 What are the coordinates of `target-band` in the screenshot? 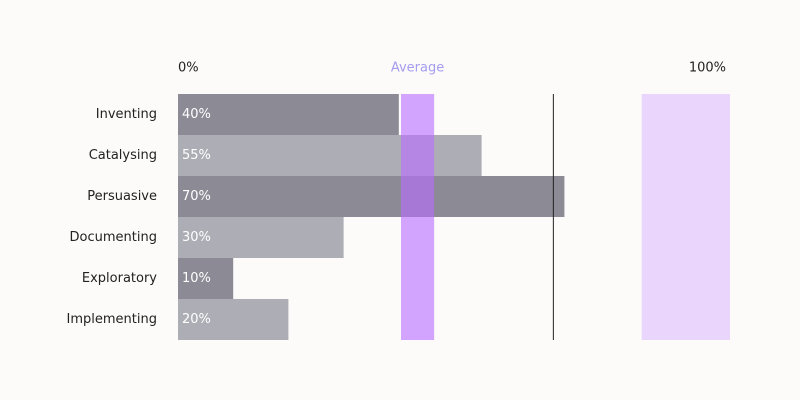 It's located at (685, 217).